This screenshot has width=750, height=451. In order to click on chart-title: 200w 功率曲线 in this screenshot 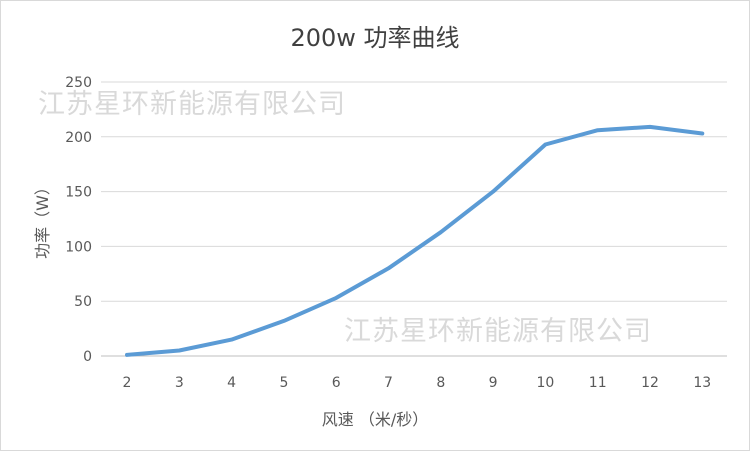, I will do `click(374, 38)`.